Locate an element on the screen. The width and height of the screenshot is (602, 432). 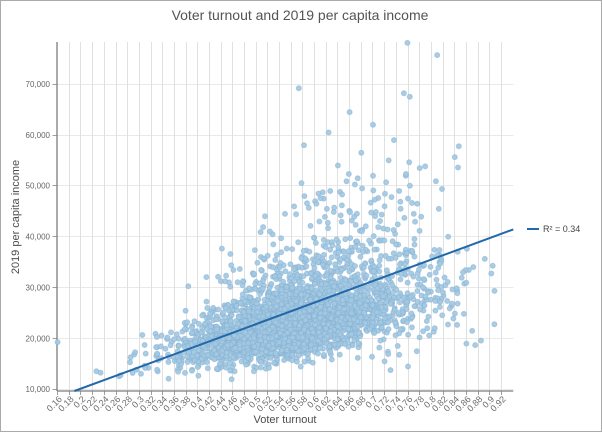
svg-text: 60,000 is located at coordinates (38, 135).